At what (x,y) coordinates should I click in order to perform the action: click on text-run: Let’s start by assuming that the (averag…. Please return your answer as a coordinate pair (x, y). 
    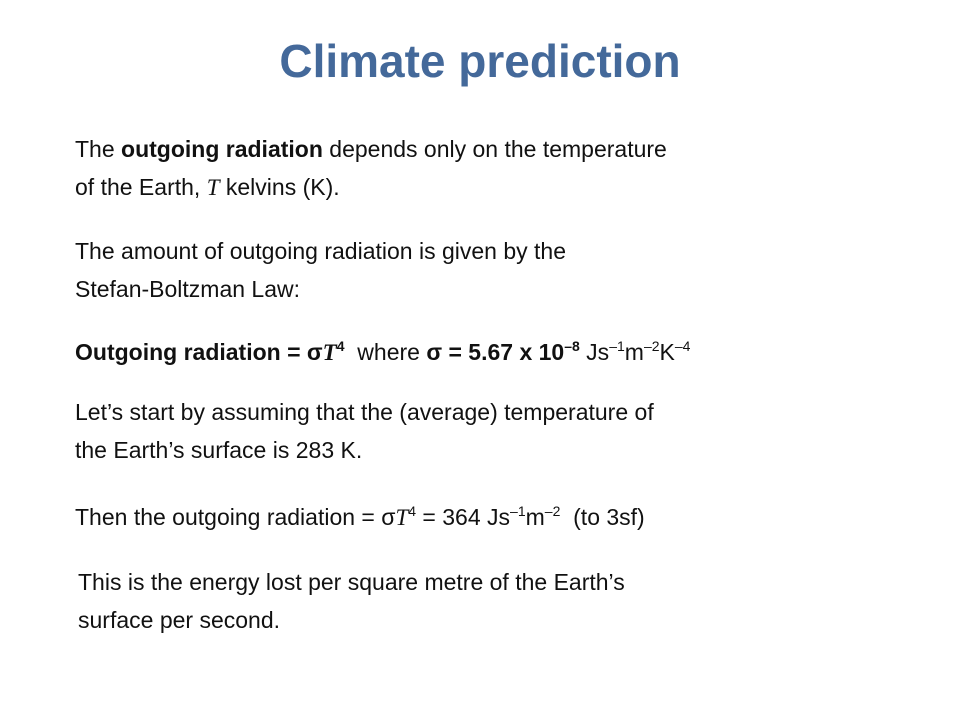
    Looking at the image, I should click on (364, 412).